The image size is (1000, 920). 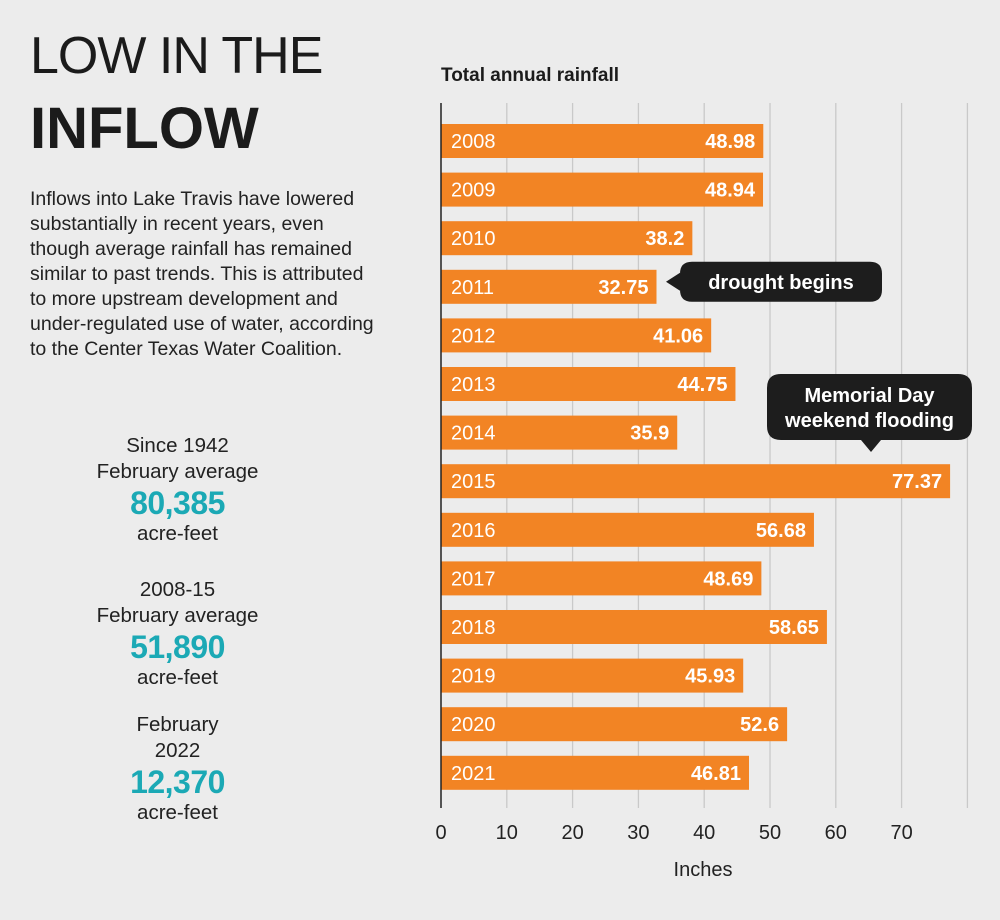 What do you see at coordinates (473, 628) in the screenshot?
I see `category-label-2018: 2018` at bounding box center [473, 628].